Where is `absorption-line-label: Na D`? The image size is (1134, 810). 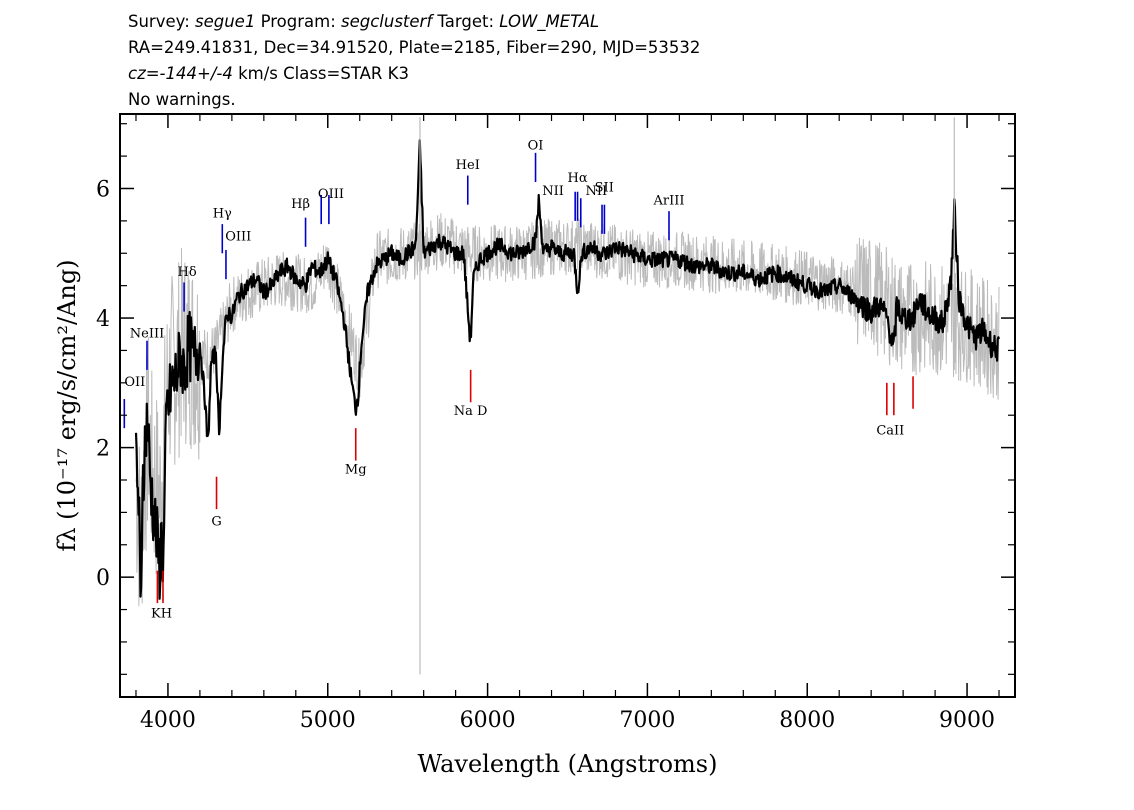
absorption-line-label: Na D is located at coordinates (471, 411).